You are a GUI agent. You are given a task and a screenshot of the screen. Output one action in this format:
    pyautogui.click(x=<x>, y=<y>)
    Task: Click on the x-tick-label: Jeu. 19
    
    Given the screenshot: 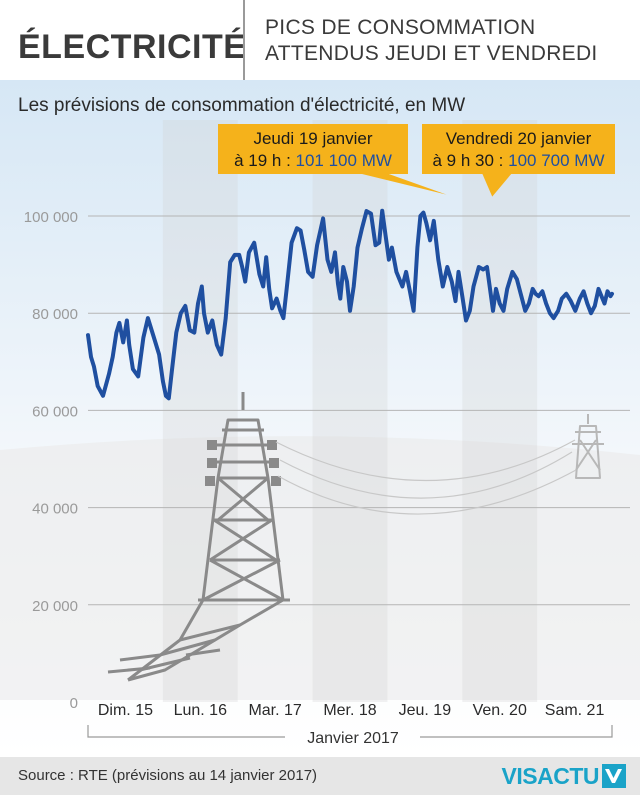 What is the action you would take?
    pyautogui.click(x=425, y=710)
    